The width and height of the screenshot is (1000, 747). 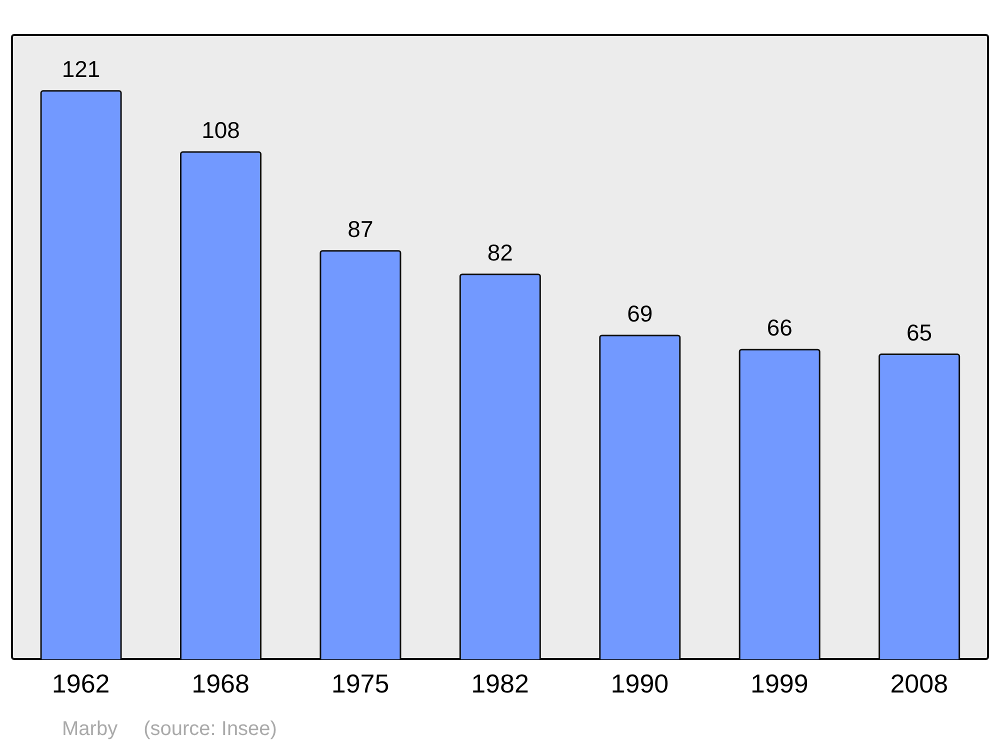 I want to click on x-tick-label: 1962, so click(x=81, y=683).